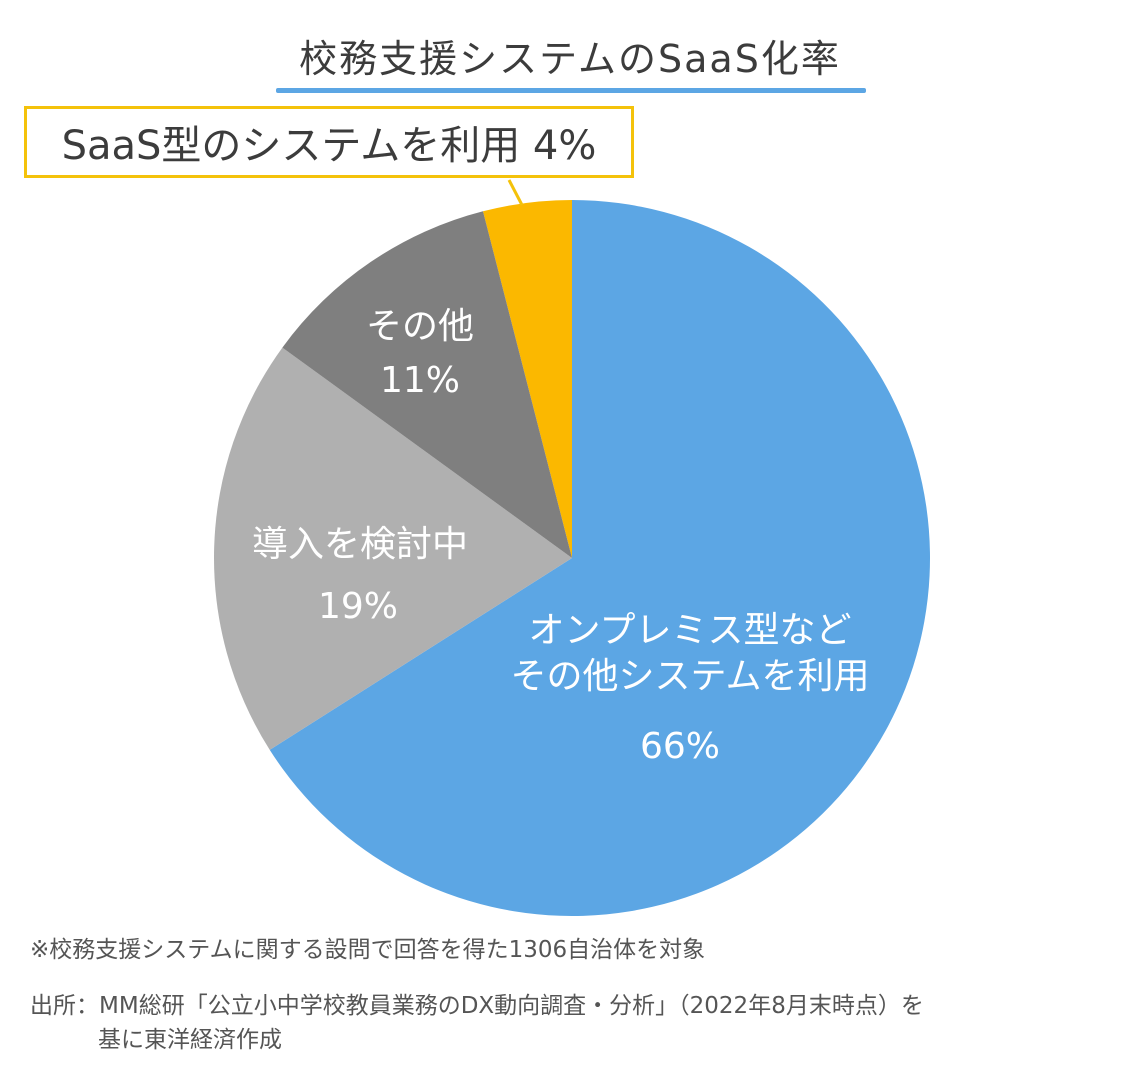 The height and width of the screenshot is (1068, 1140). What do you see at coordinates (570, 59) in the screenshot?
I see `chart-title: 校務支援システムのSaaS化率` at bounding box center [570, 59].